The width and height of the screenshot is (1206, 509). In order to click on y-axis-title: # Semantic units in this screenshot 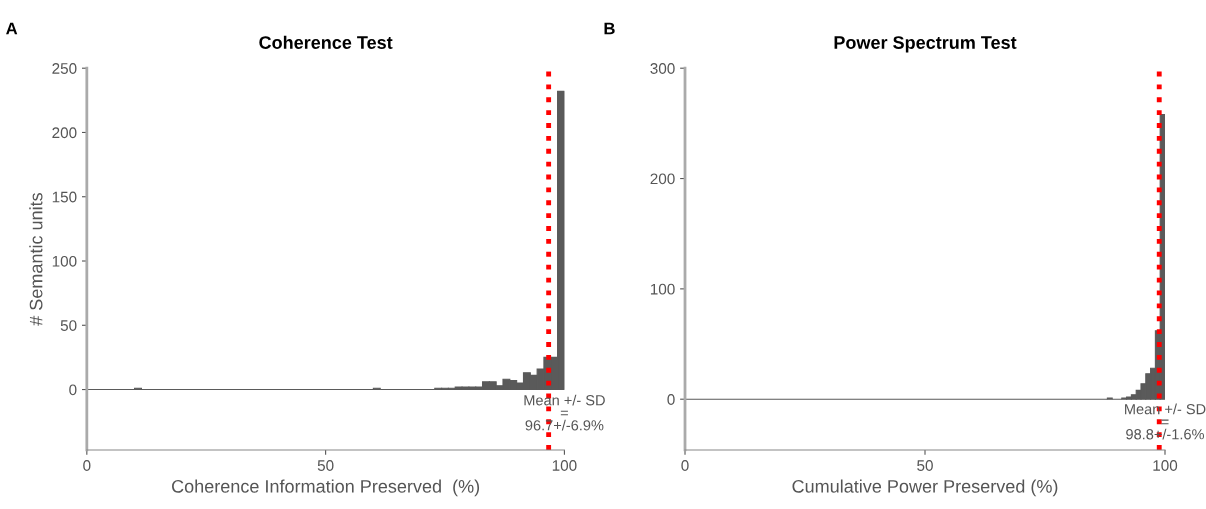, I will do `click(36, 259)`.